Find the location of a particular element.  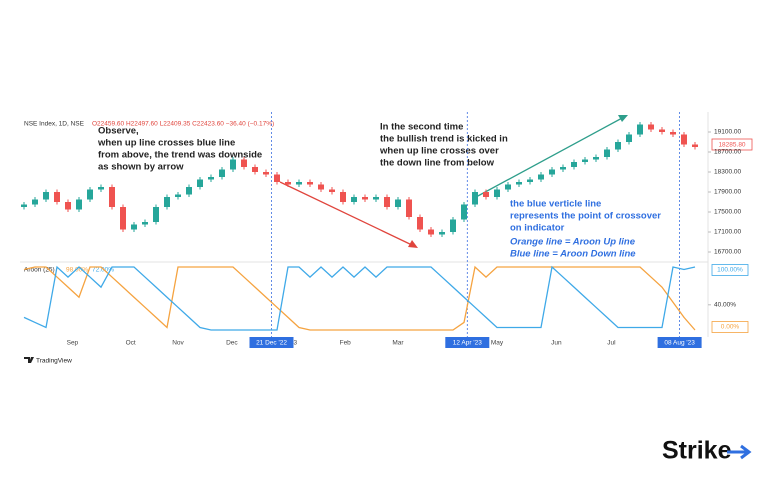

brand-logo: Strike is located at coordinates (707, 451).